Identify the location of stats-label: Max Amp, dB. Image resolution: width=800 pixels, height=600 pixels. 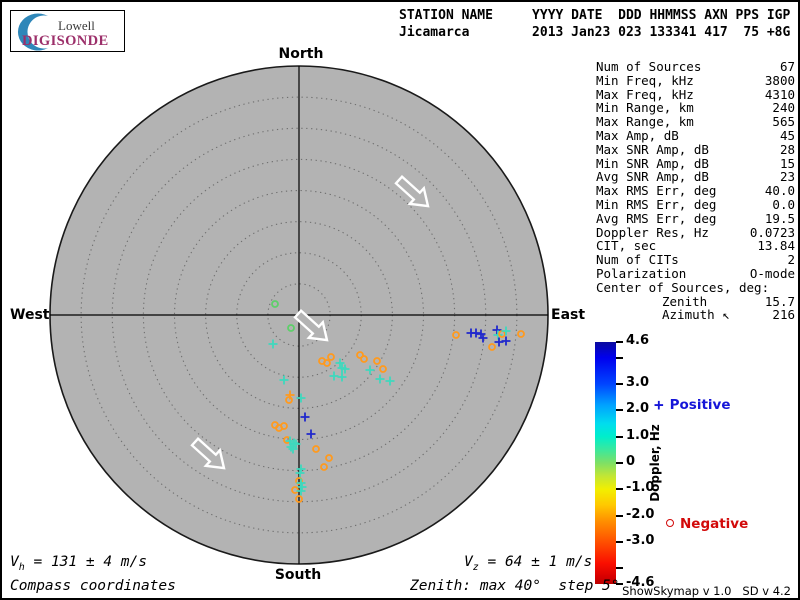
(637, 135).